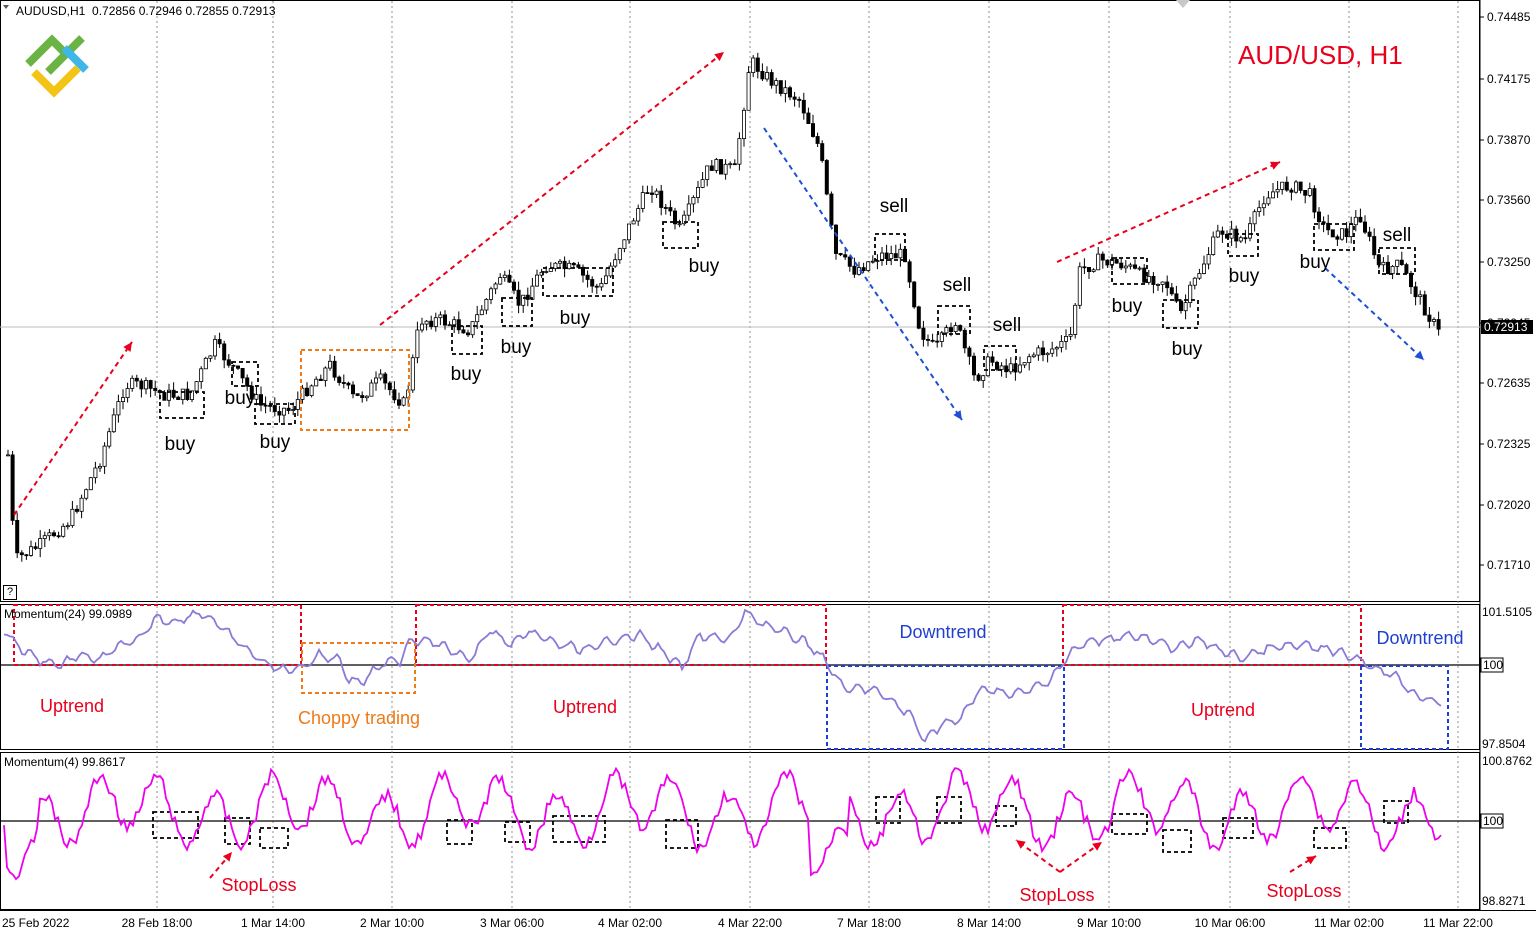  I want to click on help-button: ?, so click(10, 592).